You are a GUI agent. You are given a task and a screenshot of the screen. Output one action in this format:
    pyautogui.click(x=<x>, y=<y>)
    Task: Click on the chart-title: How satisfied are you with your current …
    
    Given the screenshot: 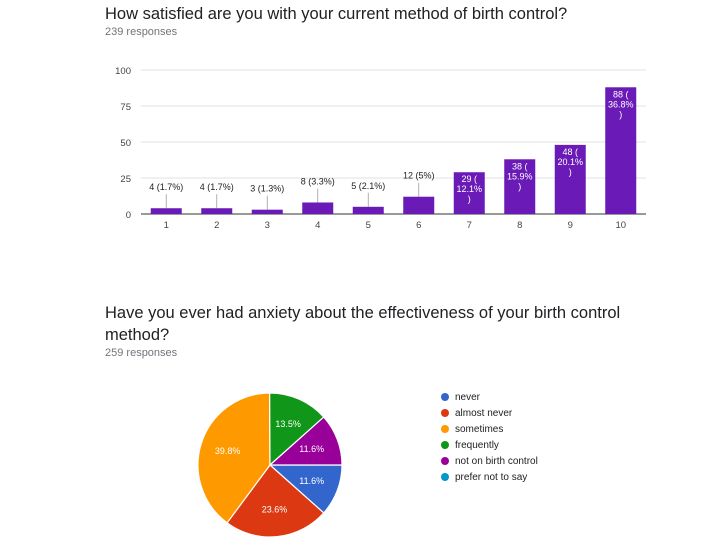 What is the action you would take?
    pyautogui.click(x=336, y=14)
    